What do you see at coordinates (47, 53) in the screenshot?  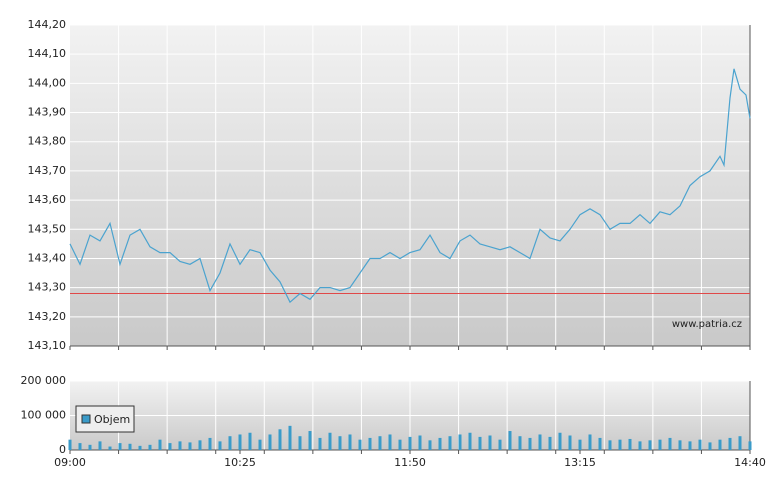 I see `y-tick-label: 144,10` at bounding box center [47, 53].